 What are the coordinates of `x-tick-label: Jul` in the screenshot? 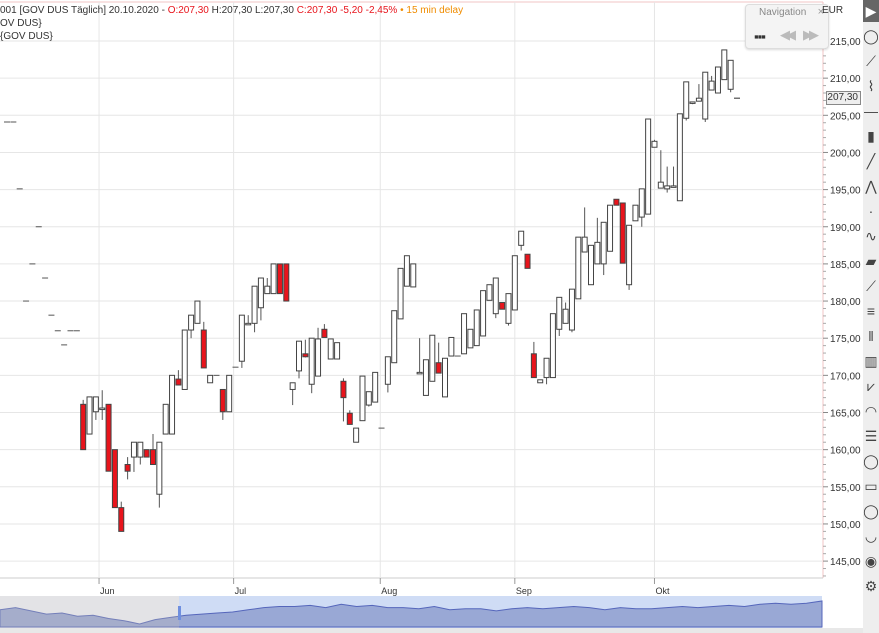 It's located at (241, 591).